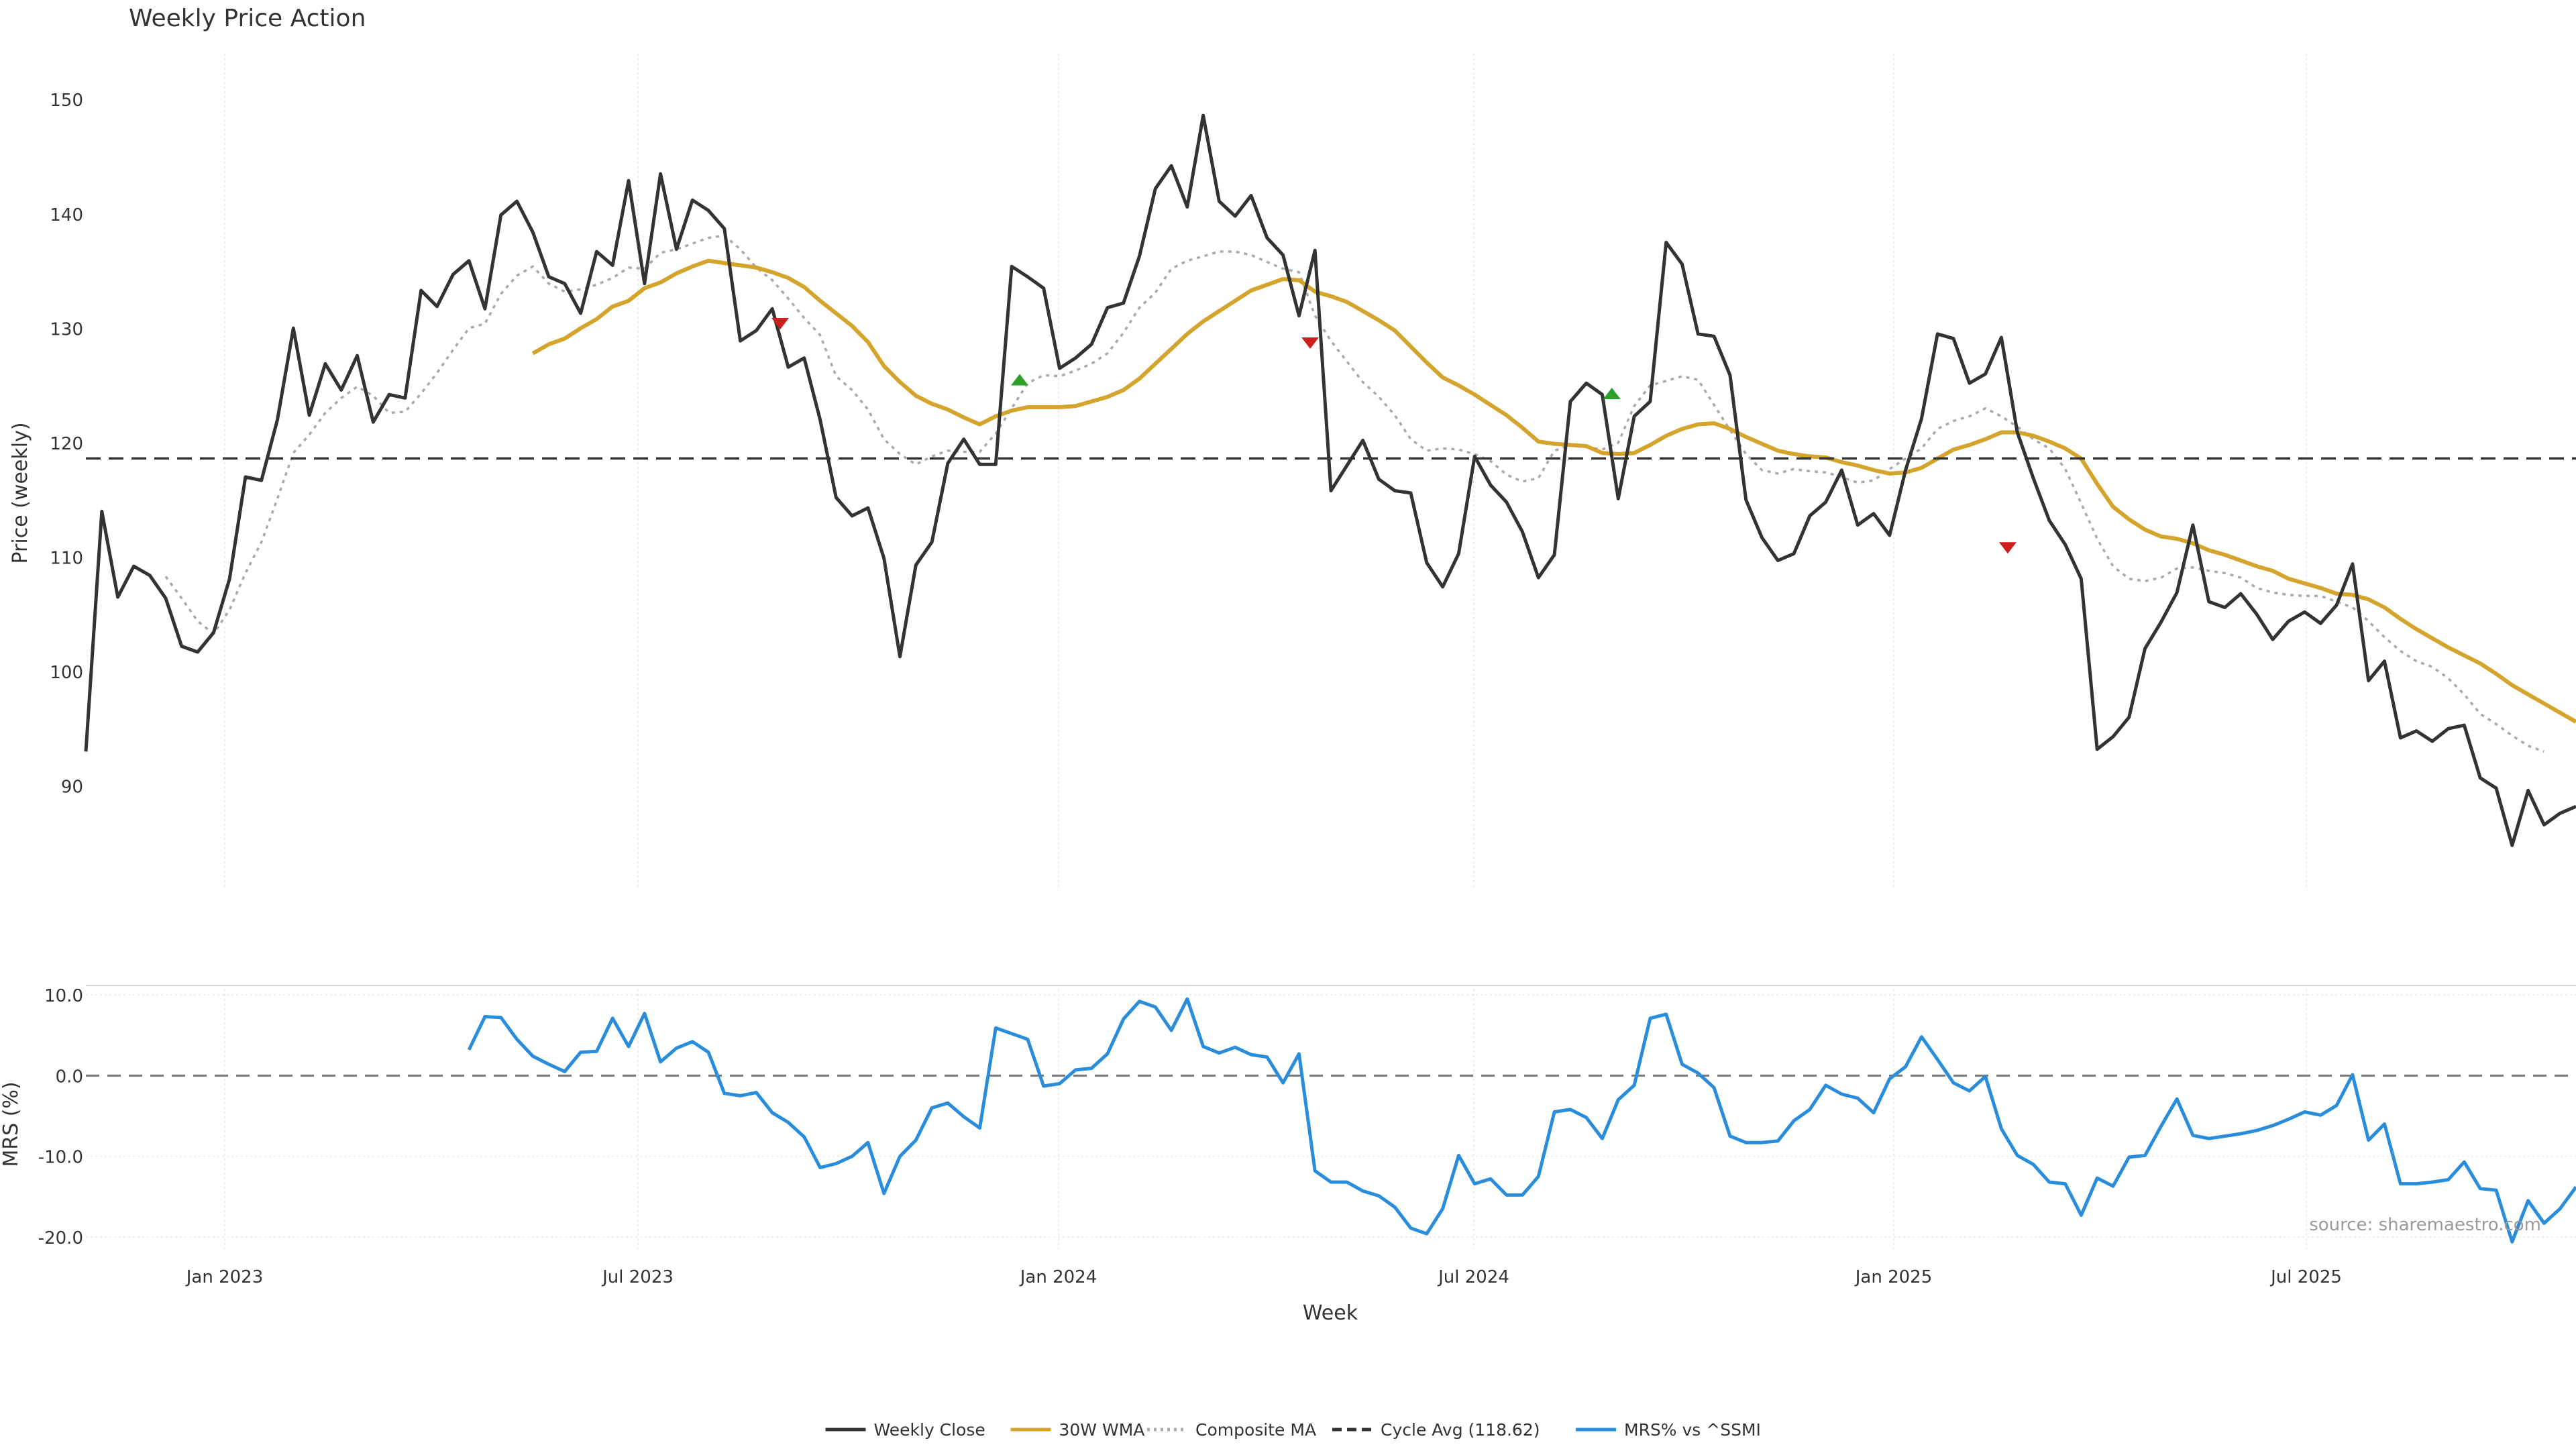 The height and width of the screenshot is (1449, 2576). What do you see at coordinates (1460, 1430) in the screenshot?
I see `legend-label: Cycle Avg (118.62)` at bounding box center [1460, 1430].